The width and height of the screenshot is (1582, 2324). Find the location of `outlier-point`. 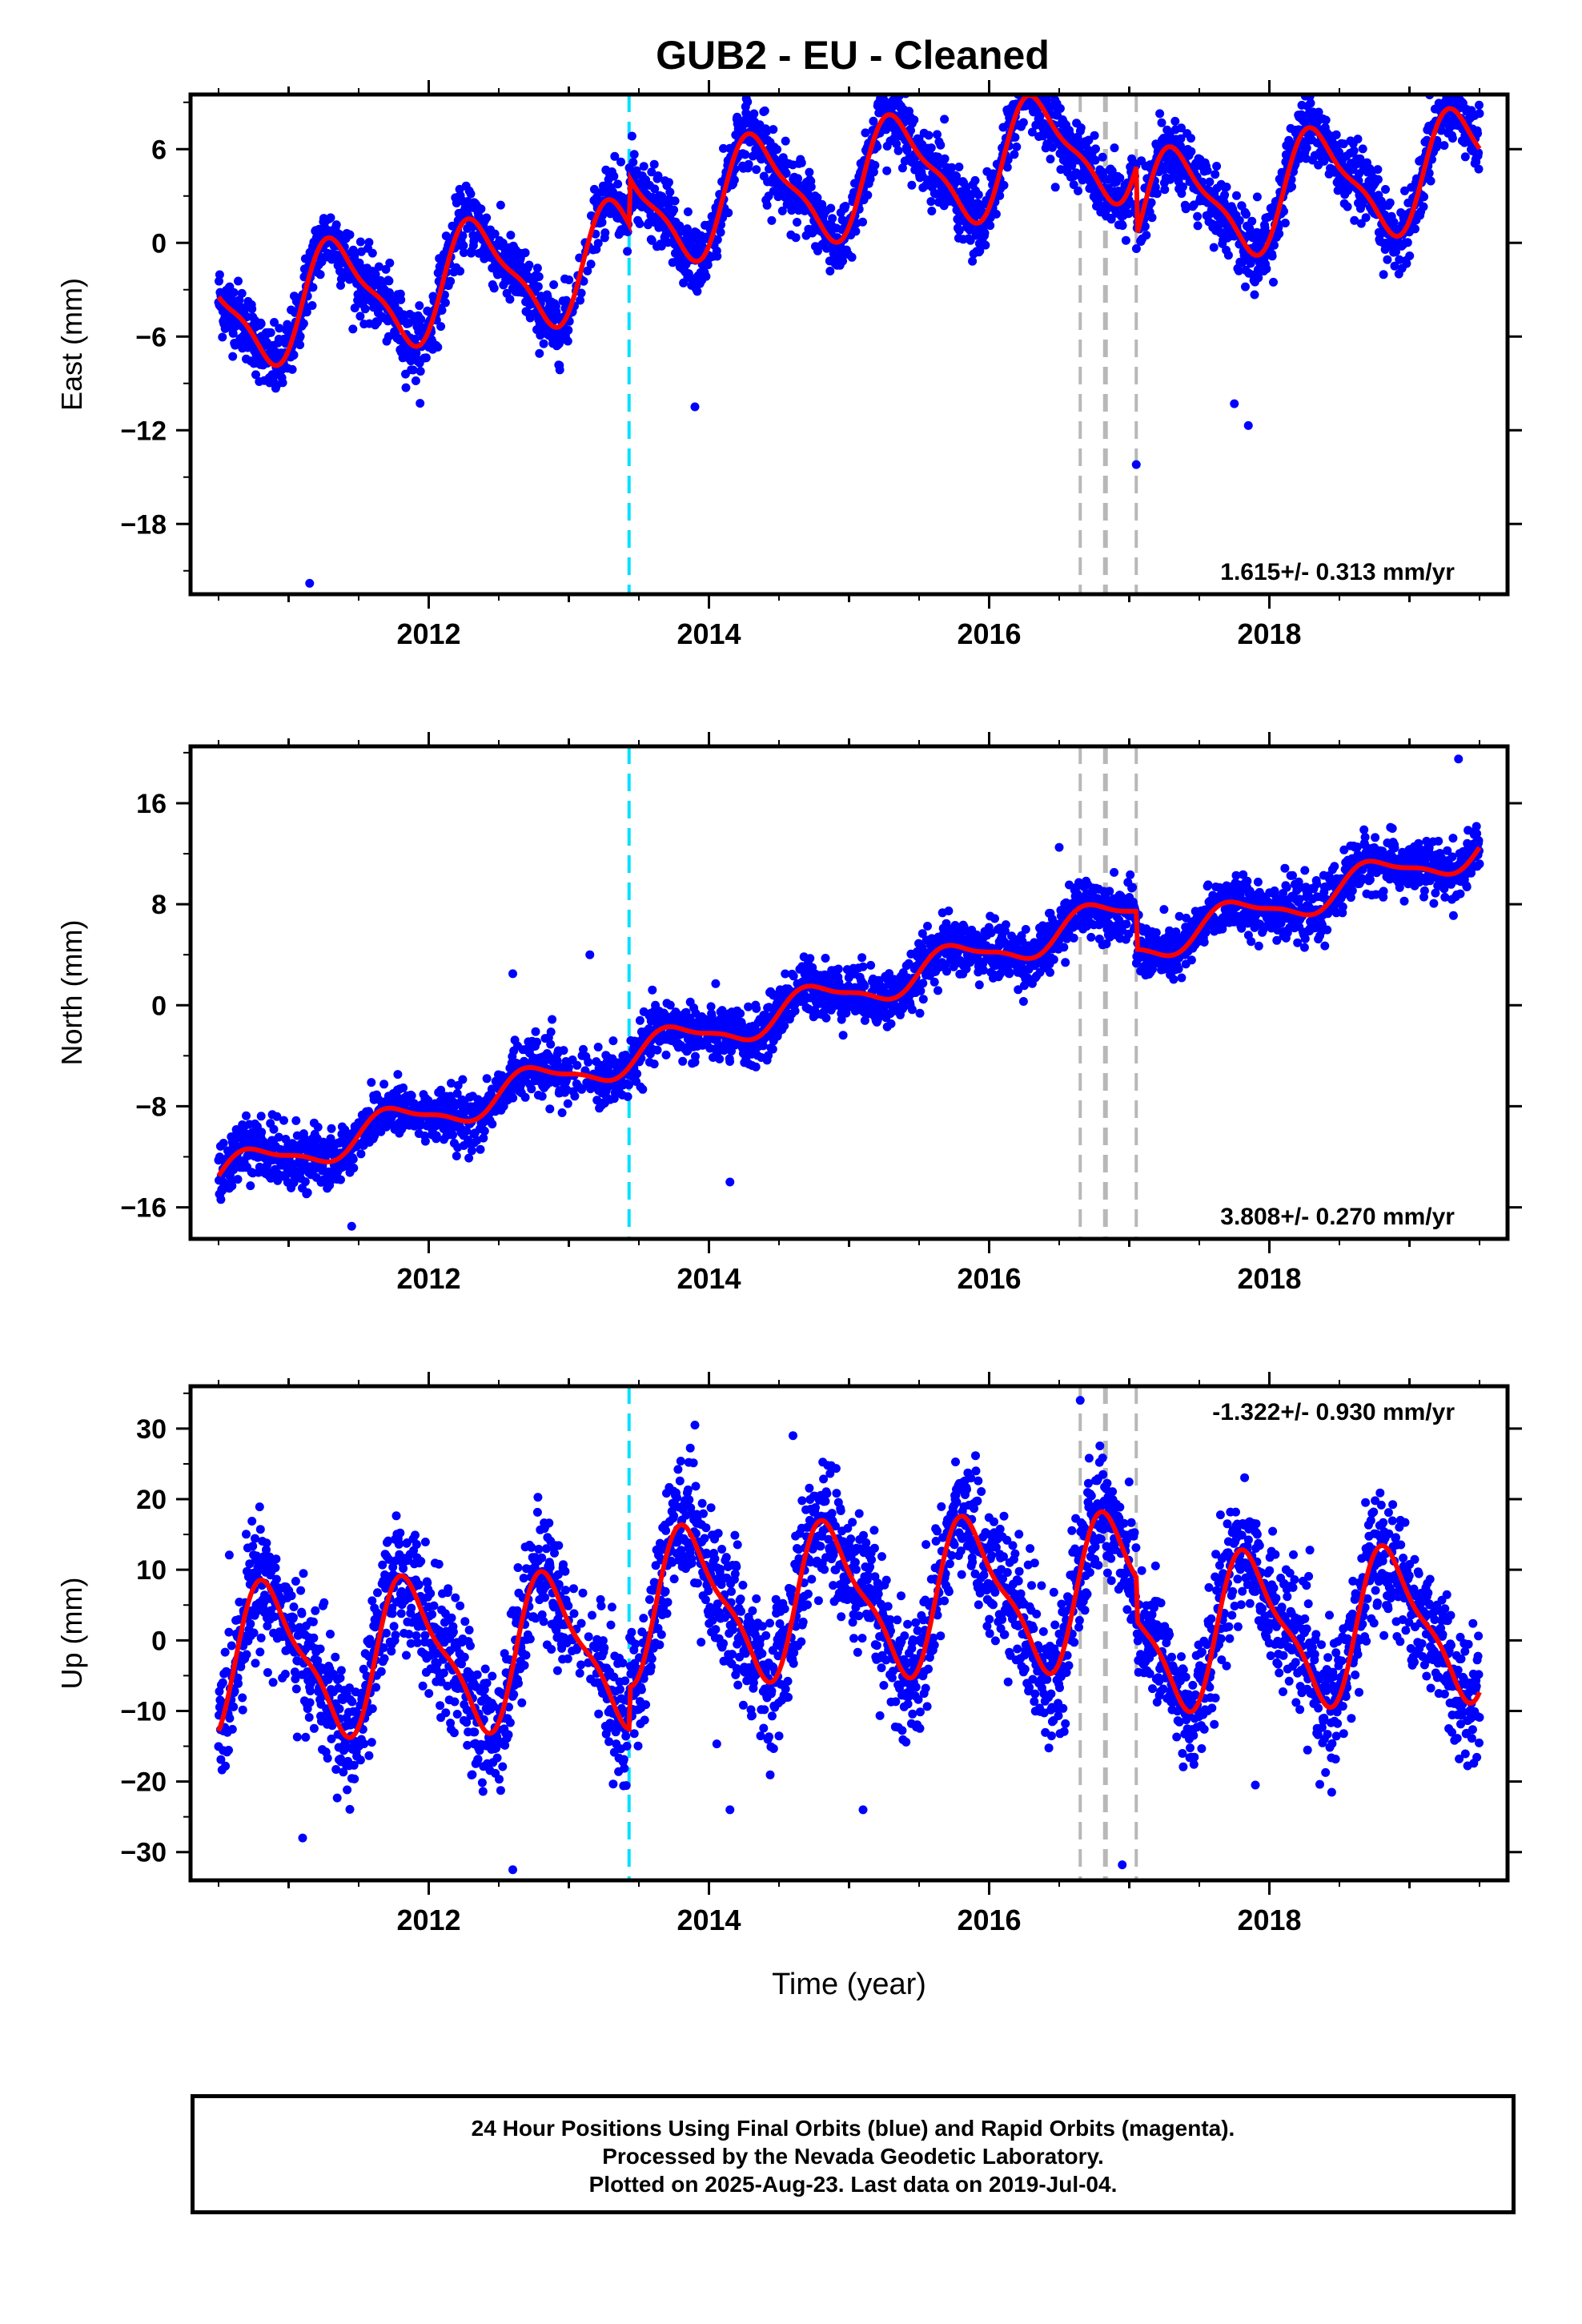

outlier-point is located at coordinates (695, 407).